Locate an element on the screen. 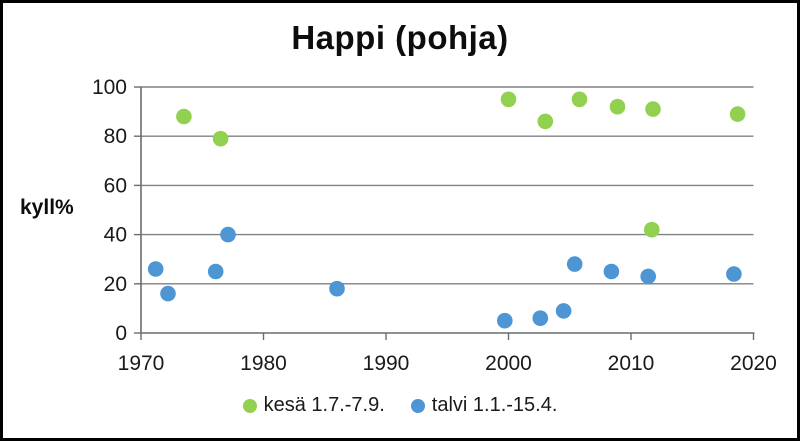  data-point-talvi-1971.2 is located at coordinates (155, 269).